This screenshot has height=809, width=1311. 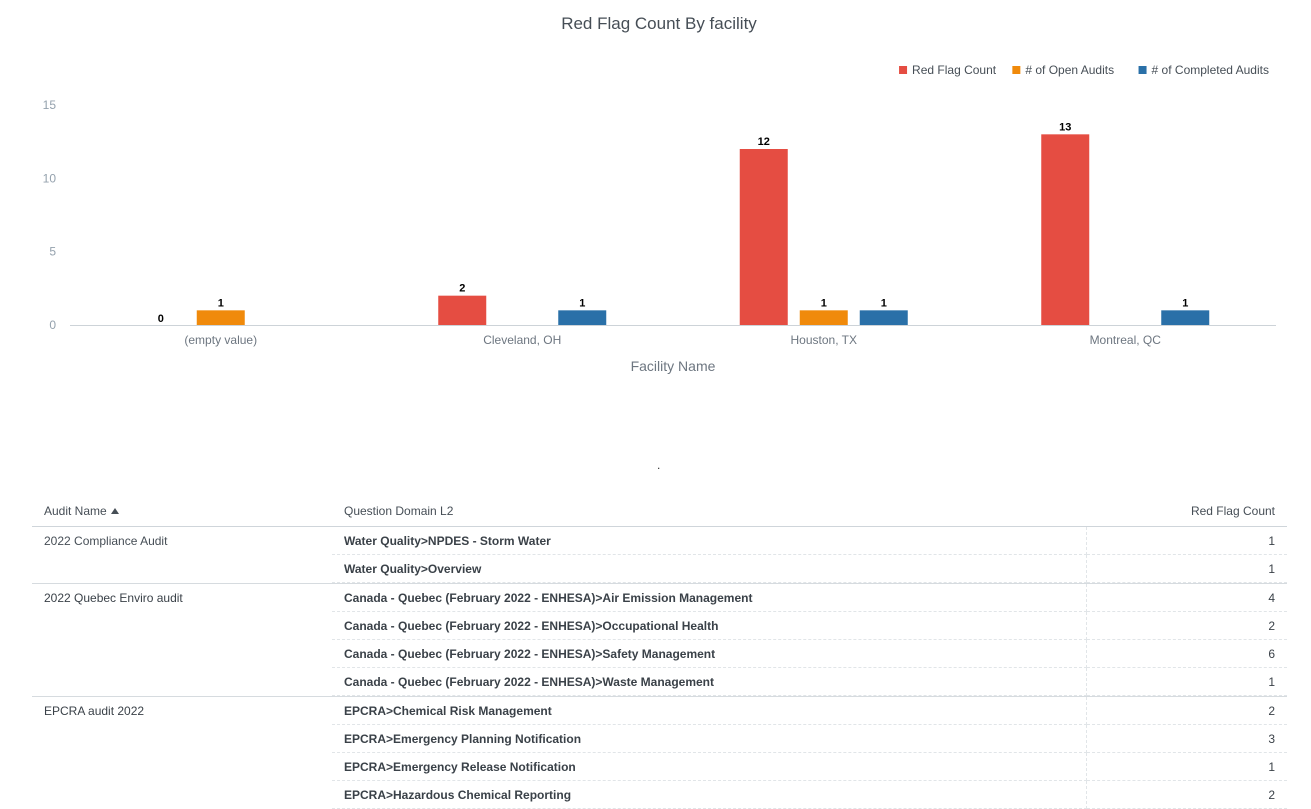 I want to click on legend-label-2: # of Completed Audits, so click(x=1210, y=70).